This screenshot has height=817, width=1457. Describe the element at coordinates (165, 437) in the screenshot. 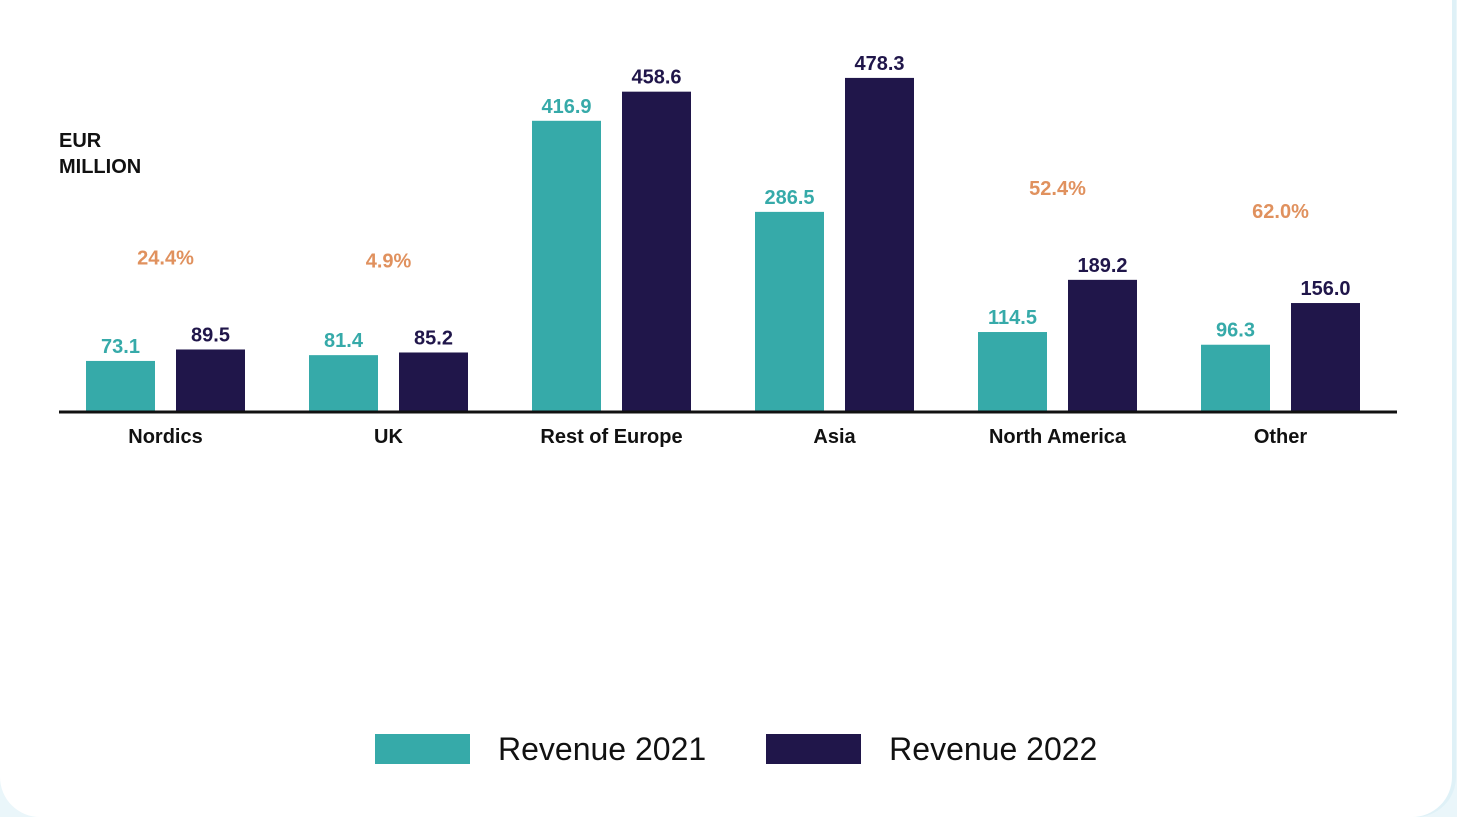

I see `category-label-nordics: Nordics` at that location.